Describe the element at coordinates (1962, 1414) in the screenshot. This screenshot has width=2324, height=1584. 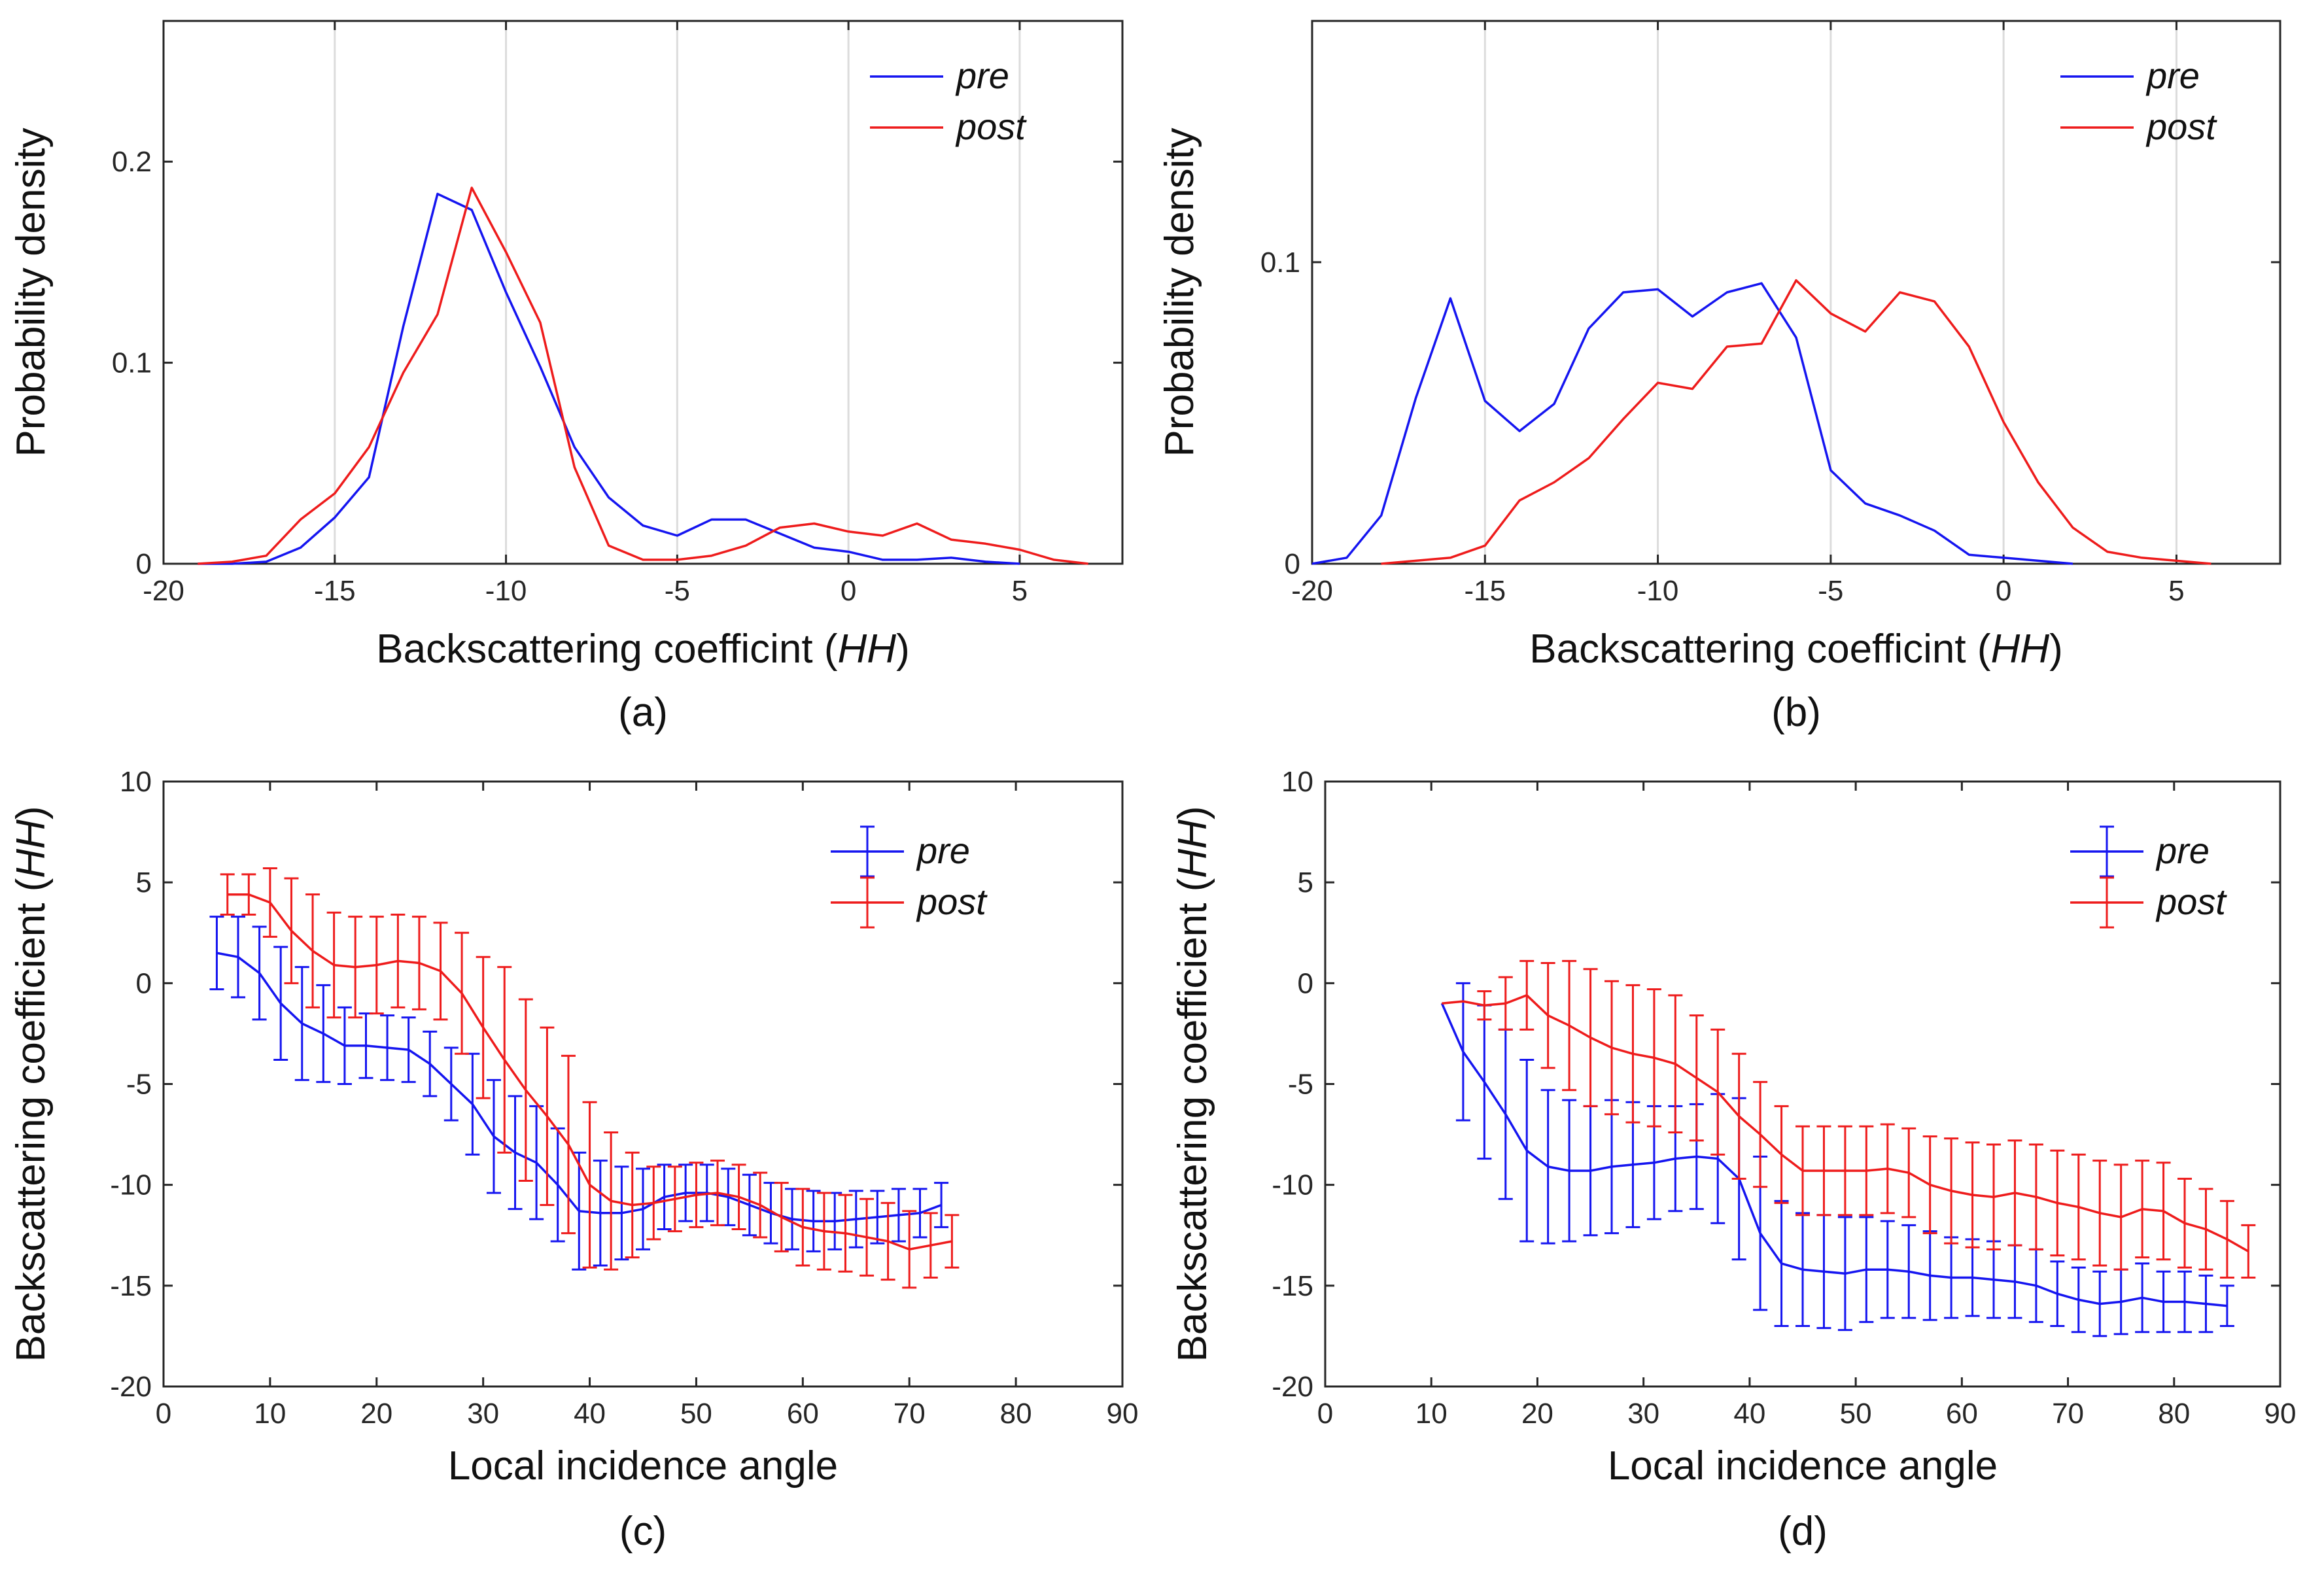
I see `x-tick-label: 60` at that location.